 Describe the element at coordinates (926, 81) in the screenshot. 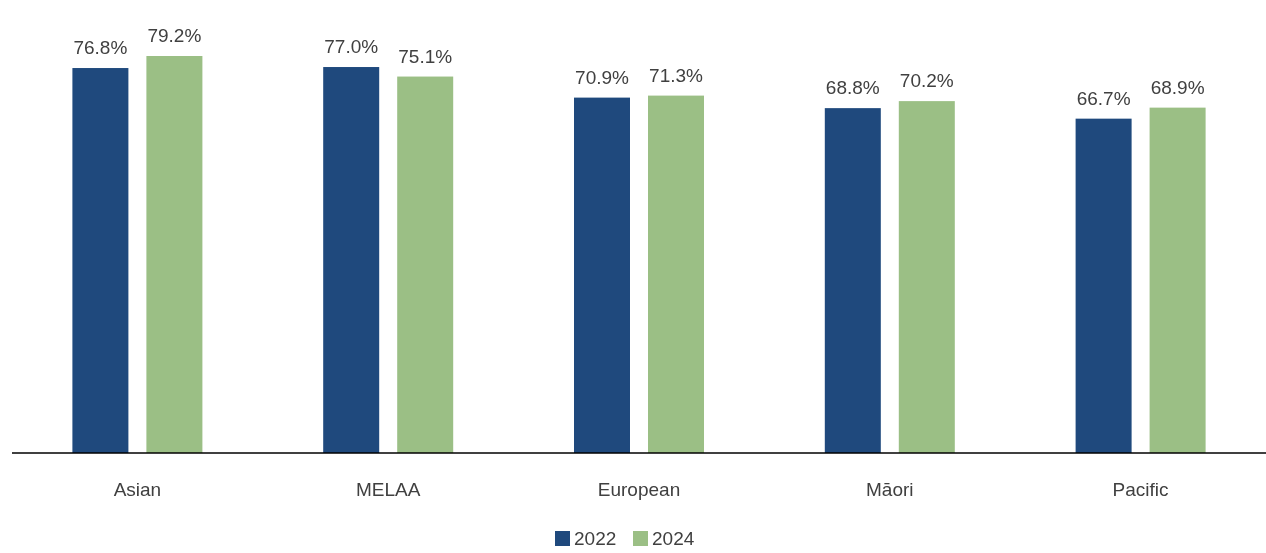

I see `data-label: 70.2%` at that location.